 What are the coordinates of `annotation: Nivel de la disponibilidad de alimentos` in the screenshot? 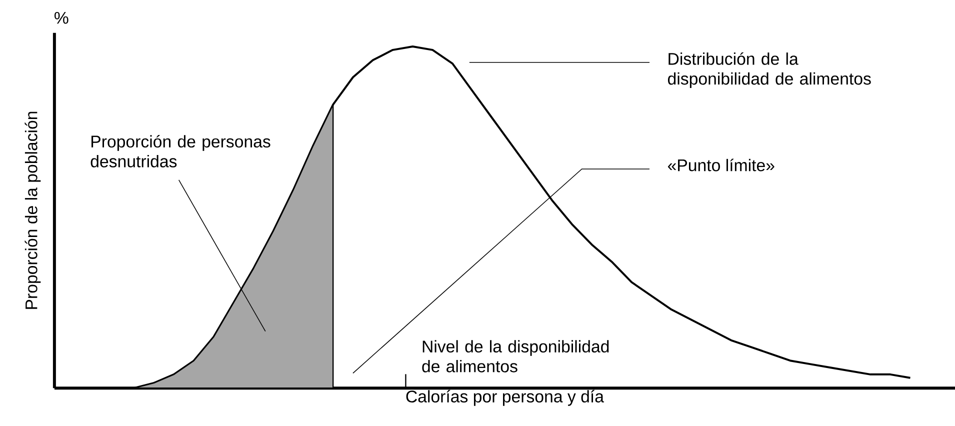 It's located at (515, 356).